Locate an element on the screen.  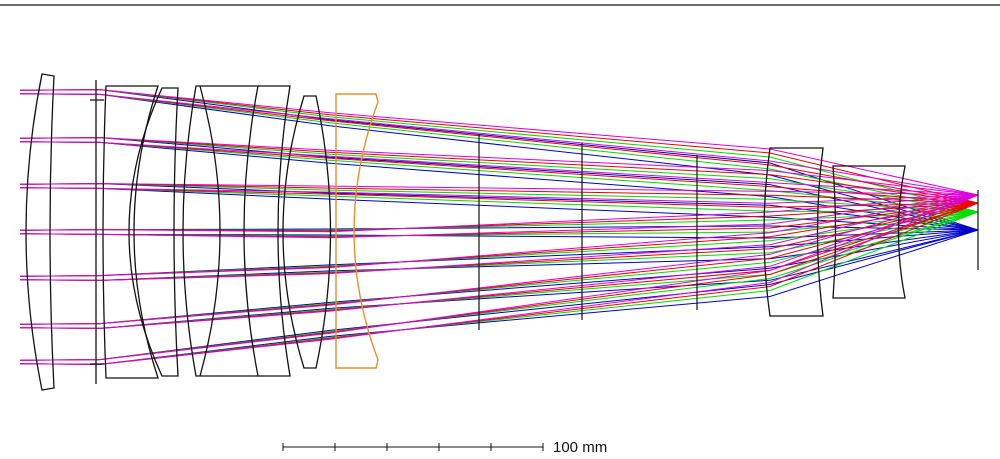
scale-bar: 100 mm is located at coordinates (444, 447).